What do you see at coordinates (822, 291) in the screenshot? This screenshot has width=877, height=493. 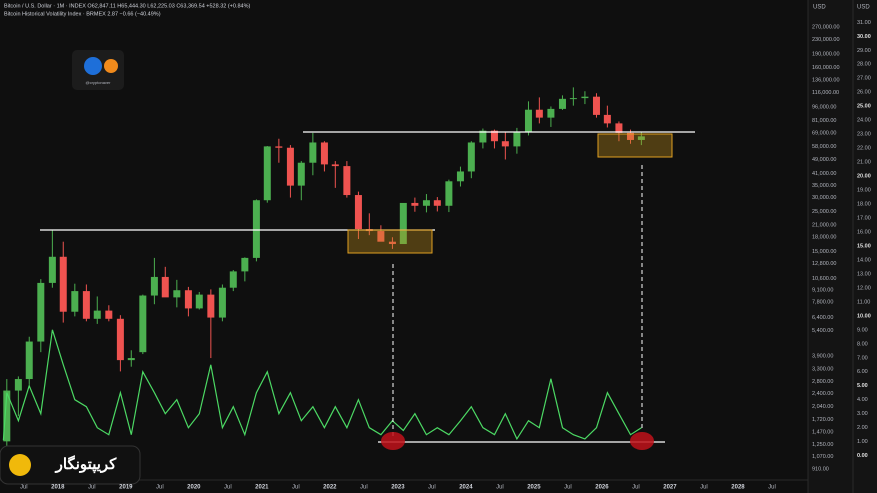 I see `y-tick-label: 9,100.00` at bounding box center [822, 291].